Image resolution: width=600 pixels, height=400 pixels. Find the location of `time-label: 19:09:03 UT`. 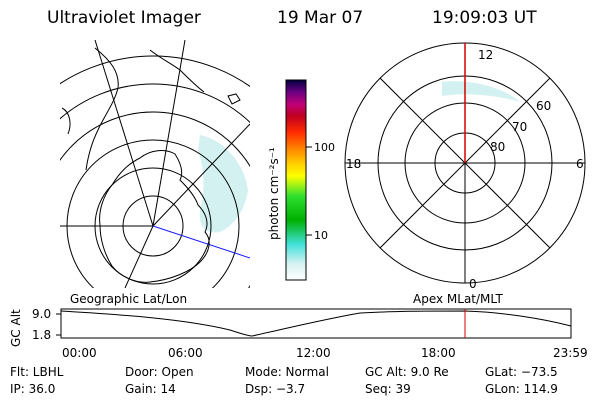

time-label: 19:09:03 UT is located at coordinates (484, 18).